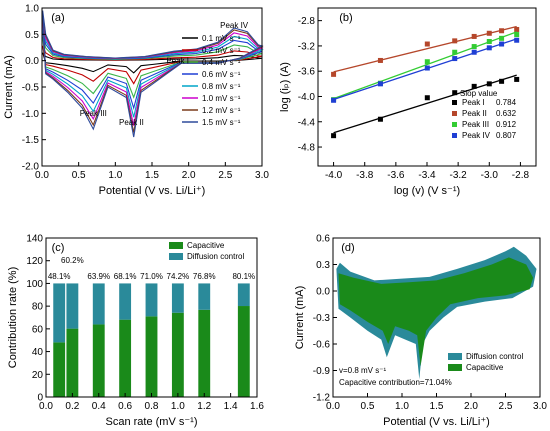 This screenshot has width=550, height=431. I want to click on bar-data-label: 68.1%, so click(125, 276).